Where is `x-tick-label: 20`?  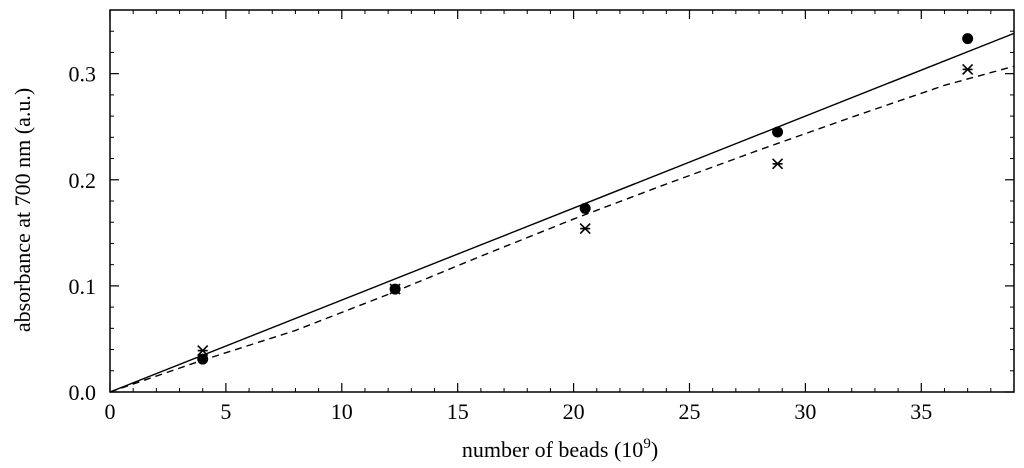 x-tick-label: 20 is located at coordinates (574, 411).